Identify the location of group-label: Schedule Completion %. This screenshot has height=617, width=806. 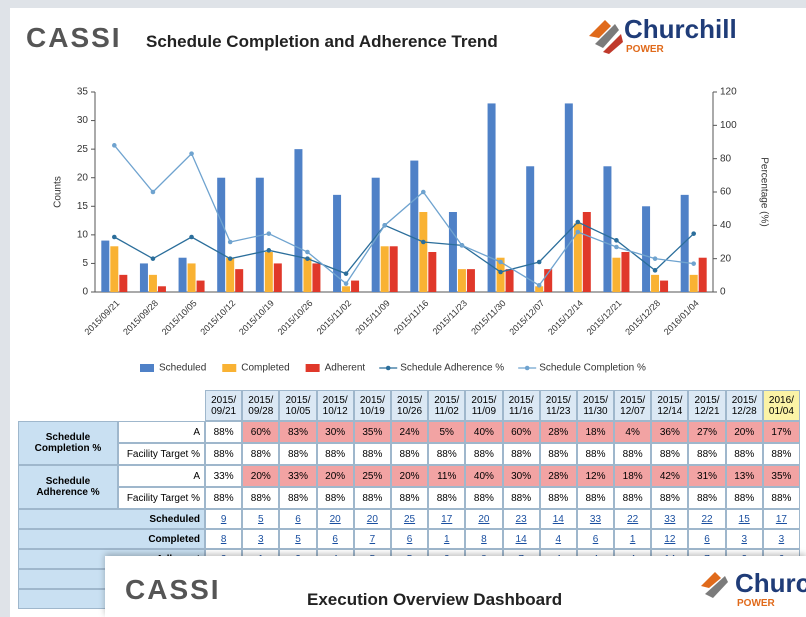
(68, 443).